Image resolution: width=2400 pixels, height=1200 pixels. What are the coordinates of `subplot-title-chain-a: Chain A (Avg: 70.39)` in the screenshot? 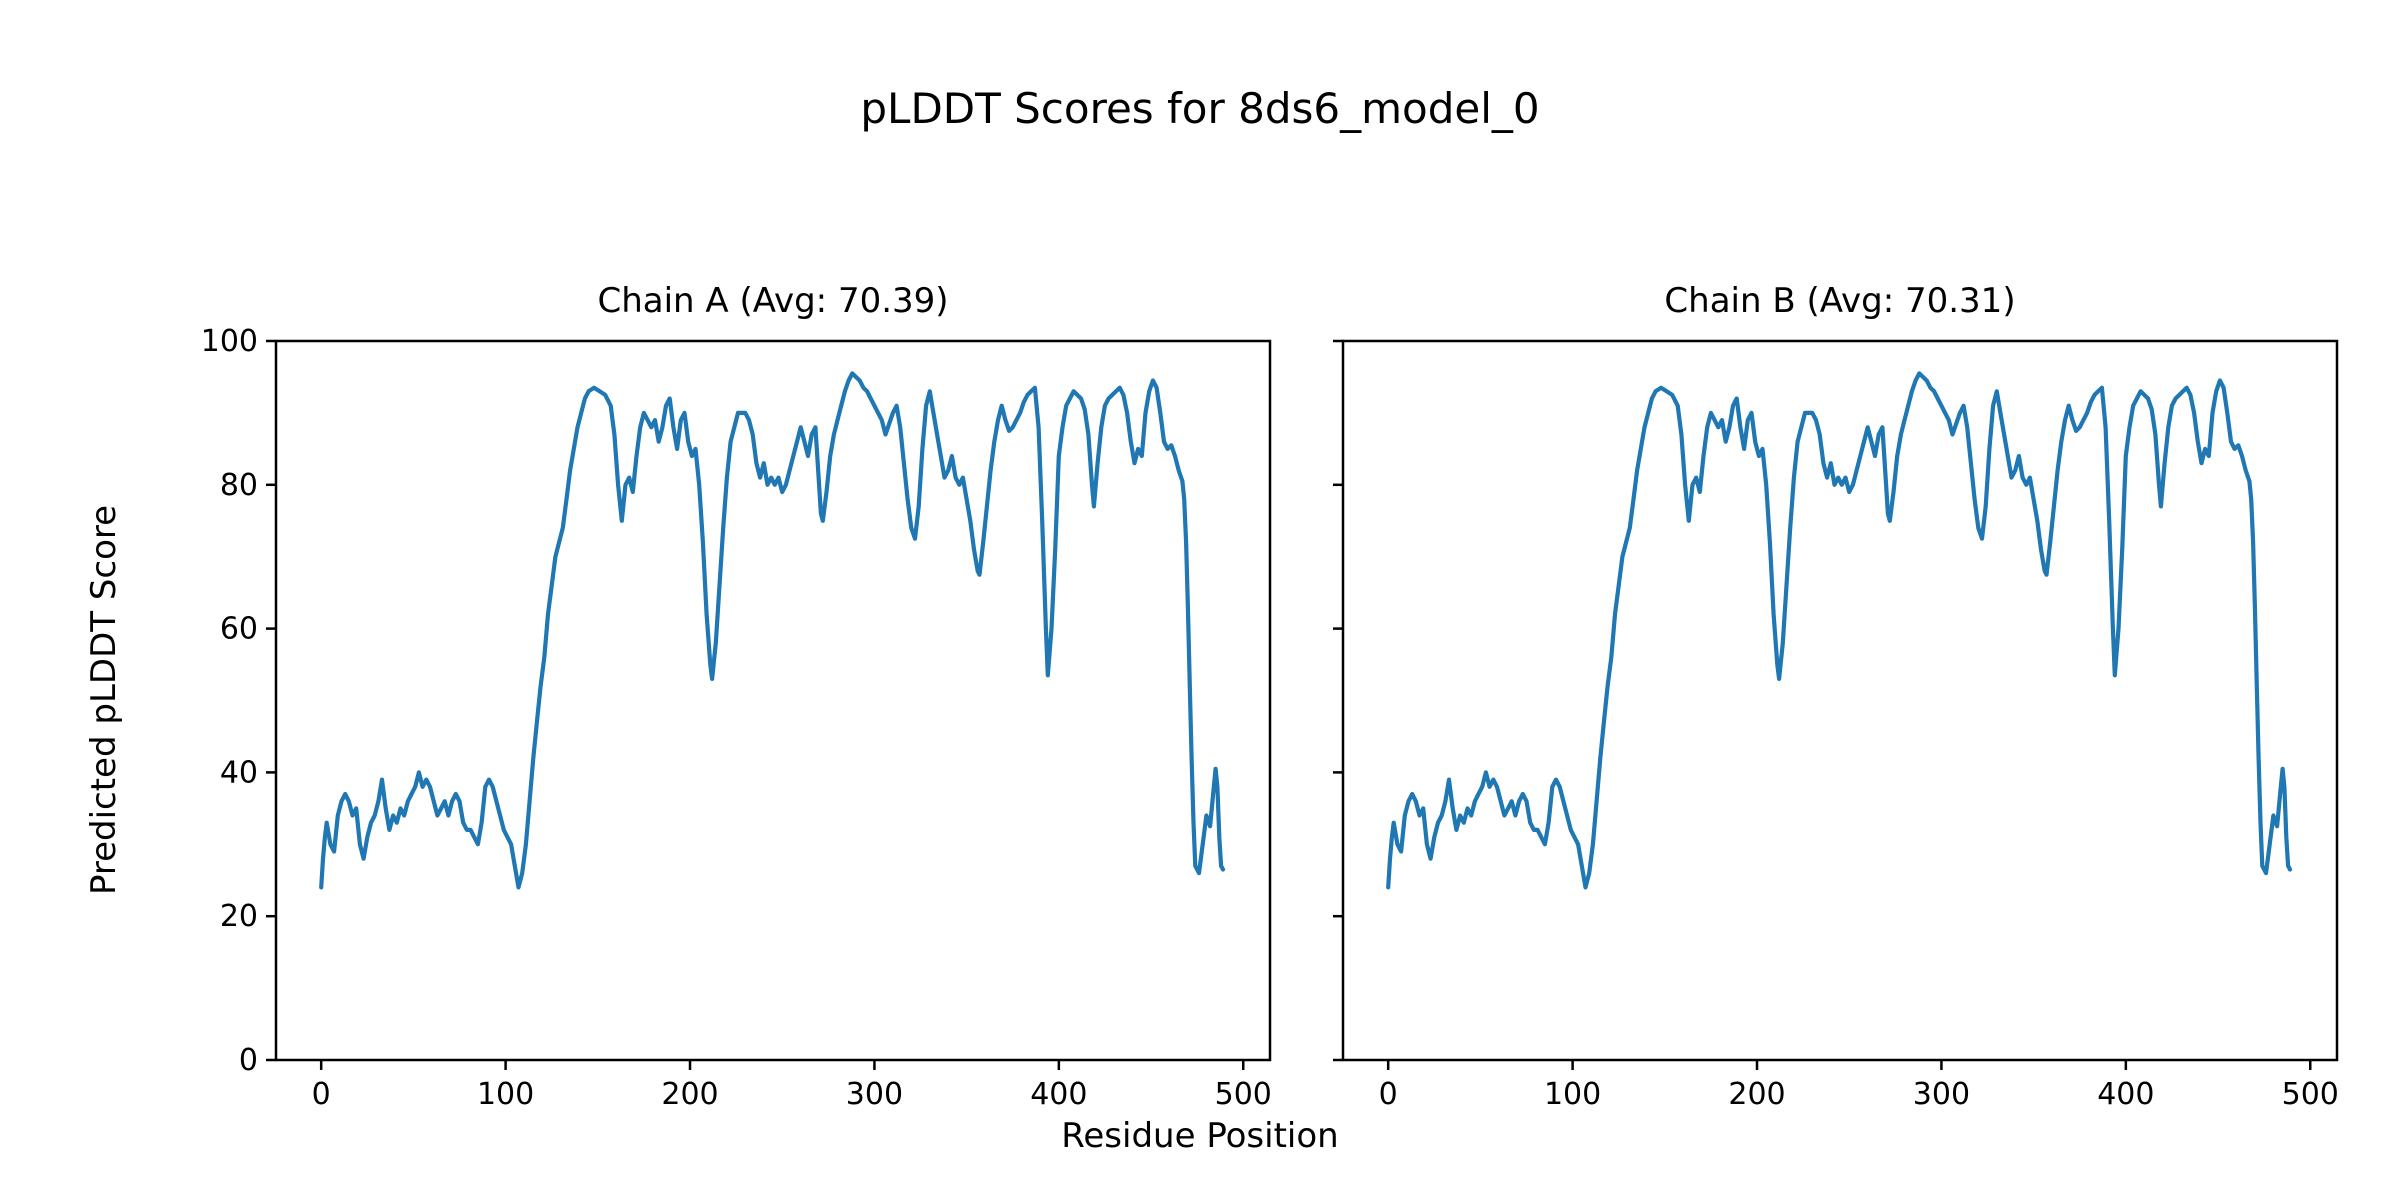 It's located at (773, 301).